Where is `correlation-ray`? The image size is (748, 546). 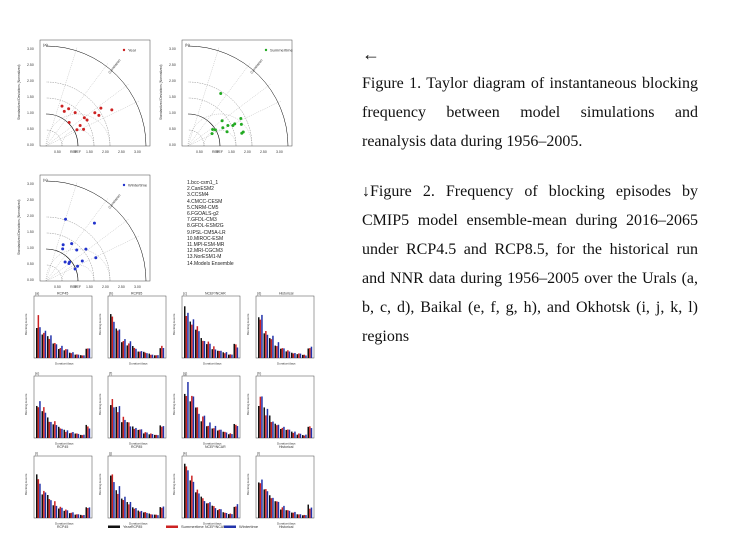
correlation-ray is located at coordinates (87, 115).